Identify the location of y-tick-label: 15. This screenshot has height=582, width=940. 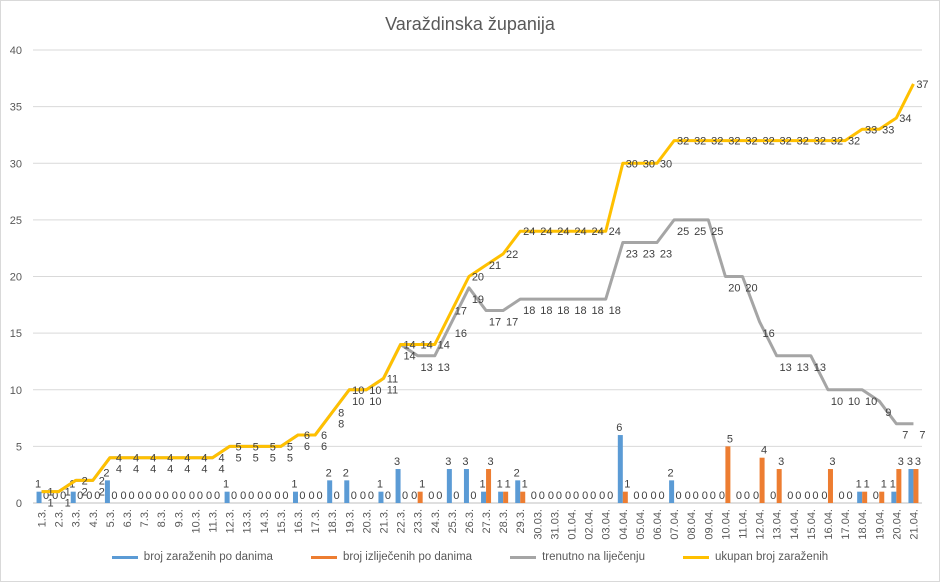
(16, 334).